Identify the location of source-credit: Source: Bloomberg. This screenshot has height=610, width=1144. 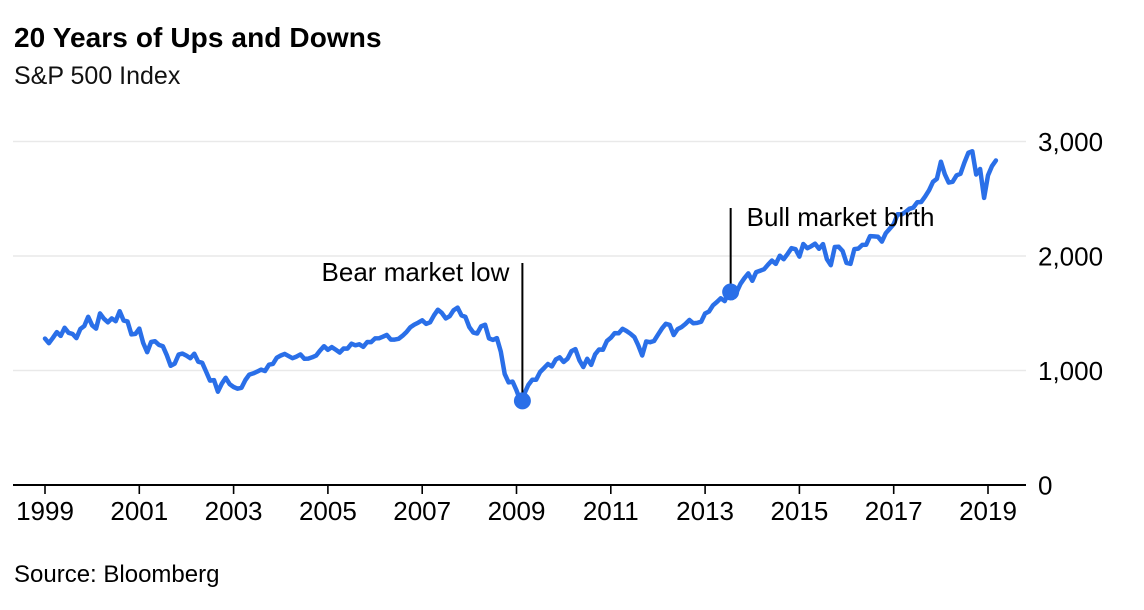
(117, 574).